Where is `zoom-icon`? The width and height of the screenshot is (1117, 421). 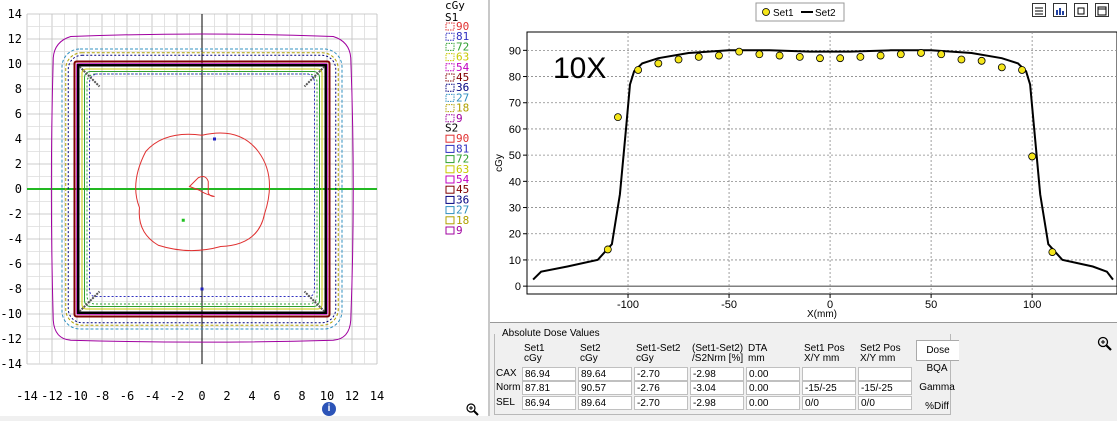
zoom-icon is located at coordinates (473, 409).